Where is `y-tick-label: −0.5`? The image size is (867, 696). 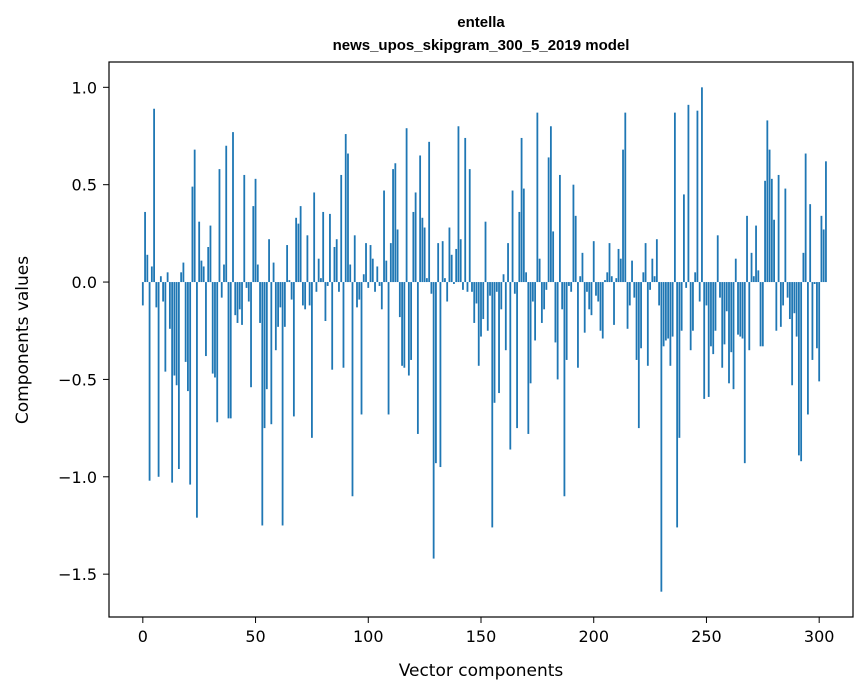
y-tick-label: −0.5 is located at coordinates (77, 379).